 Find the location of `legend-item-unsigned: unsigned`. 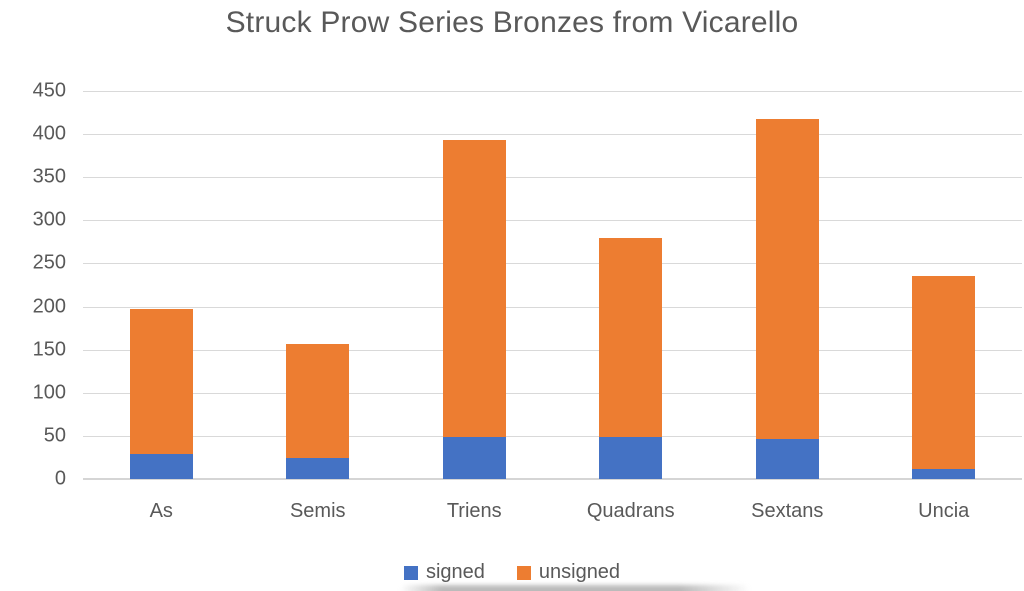

legend-item-unsigned: unsigned is located at coordinates (568, 572).